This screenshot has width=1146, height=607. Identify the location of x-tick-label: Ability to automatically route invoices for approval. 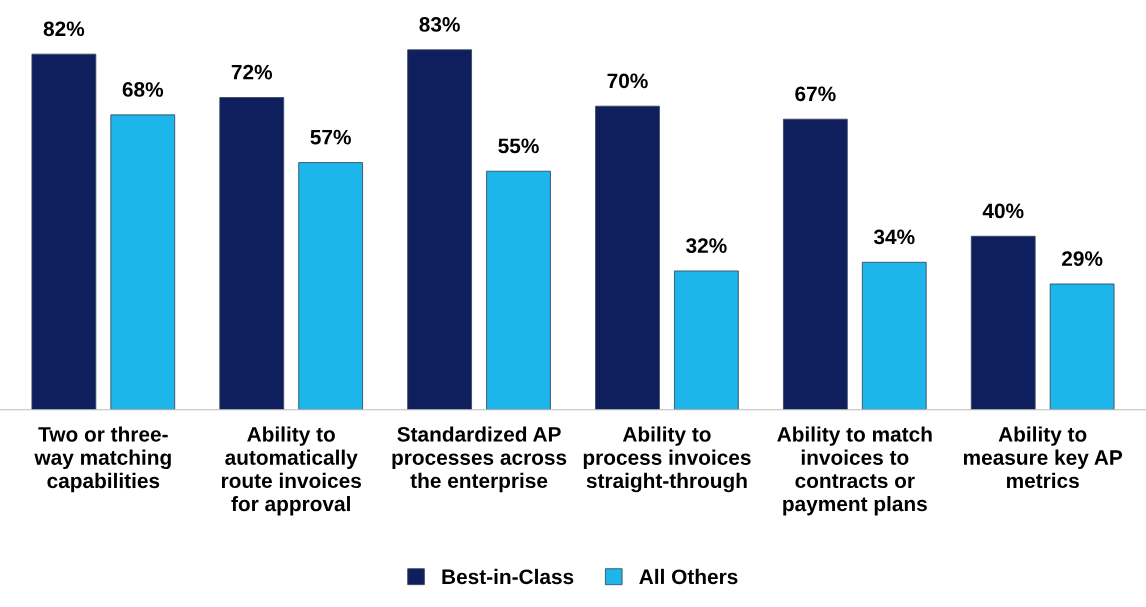
(291, 471).